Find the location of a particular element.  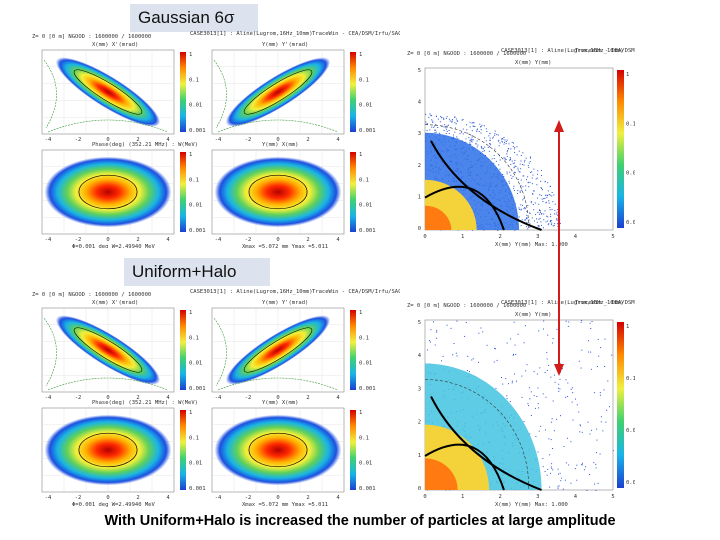

x-tick: 3 is located at coordinates (537, 497).